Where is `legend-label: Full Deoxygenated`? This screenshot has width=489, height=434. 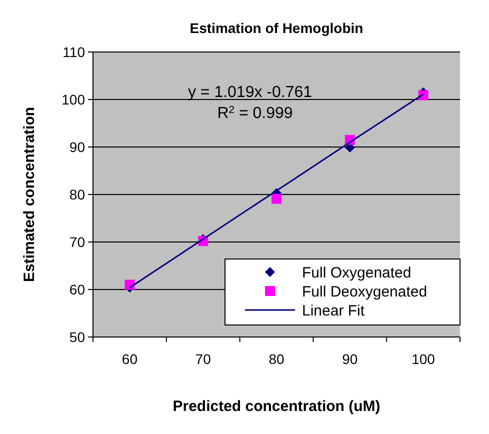 legend-label: Full Deoxygenated is located at coordinates (365, 291).